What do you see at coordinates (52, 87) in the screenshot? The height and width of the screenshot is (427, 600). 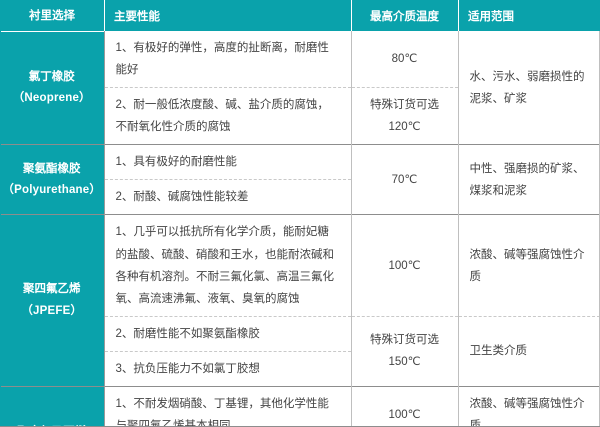 I see `material-cell-neoprene: 氯丁橡胶 （Neoprene）` at bounding box center [52, 87].